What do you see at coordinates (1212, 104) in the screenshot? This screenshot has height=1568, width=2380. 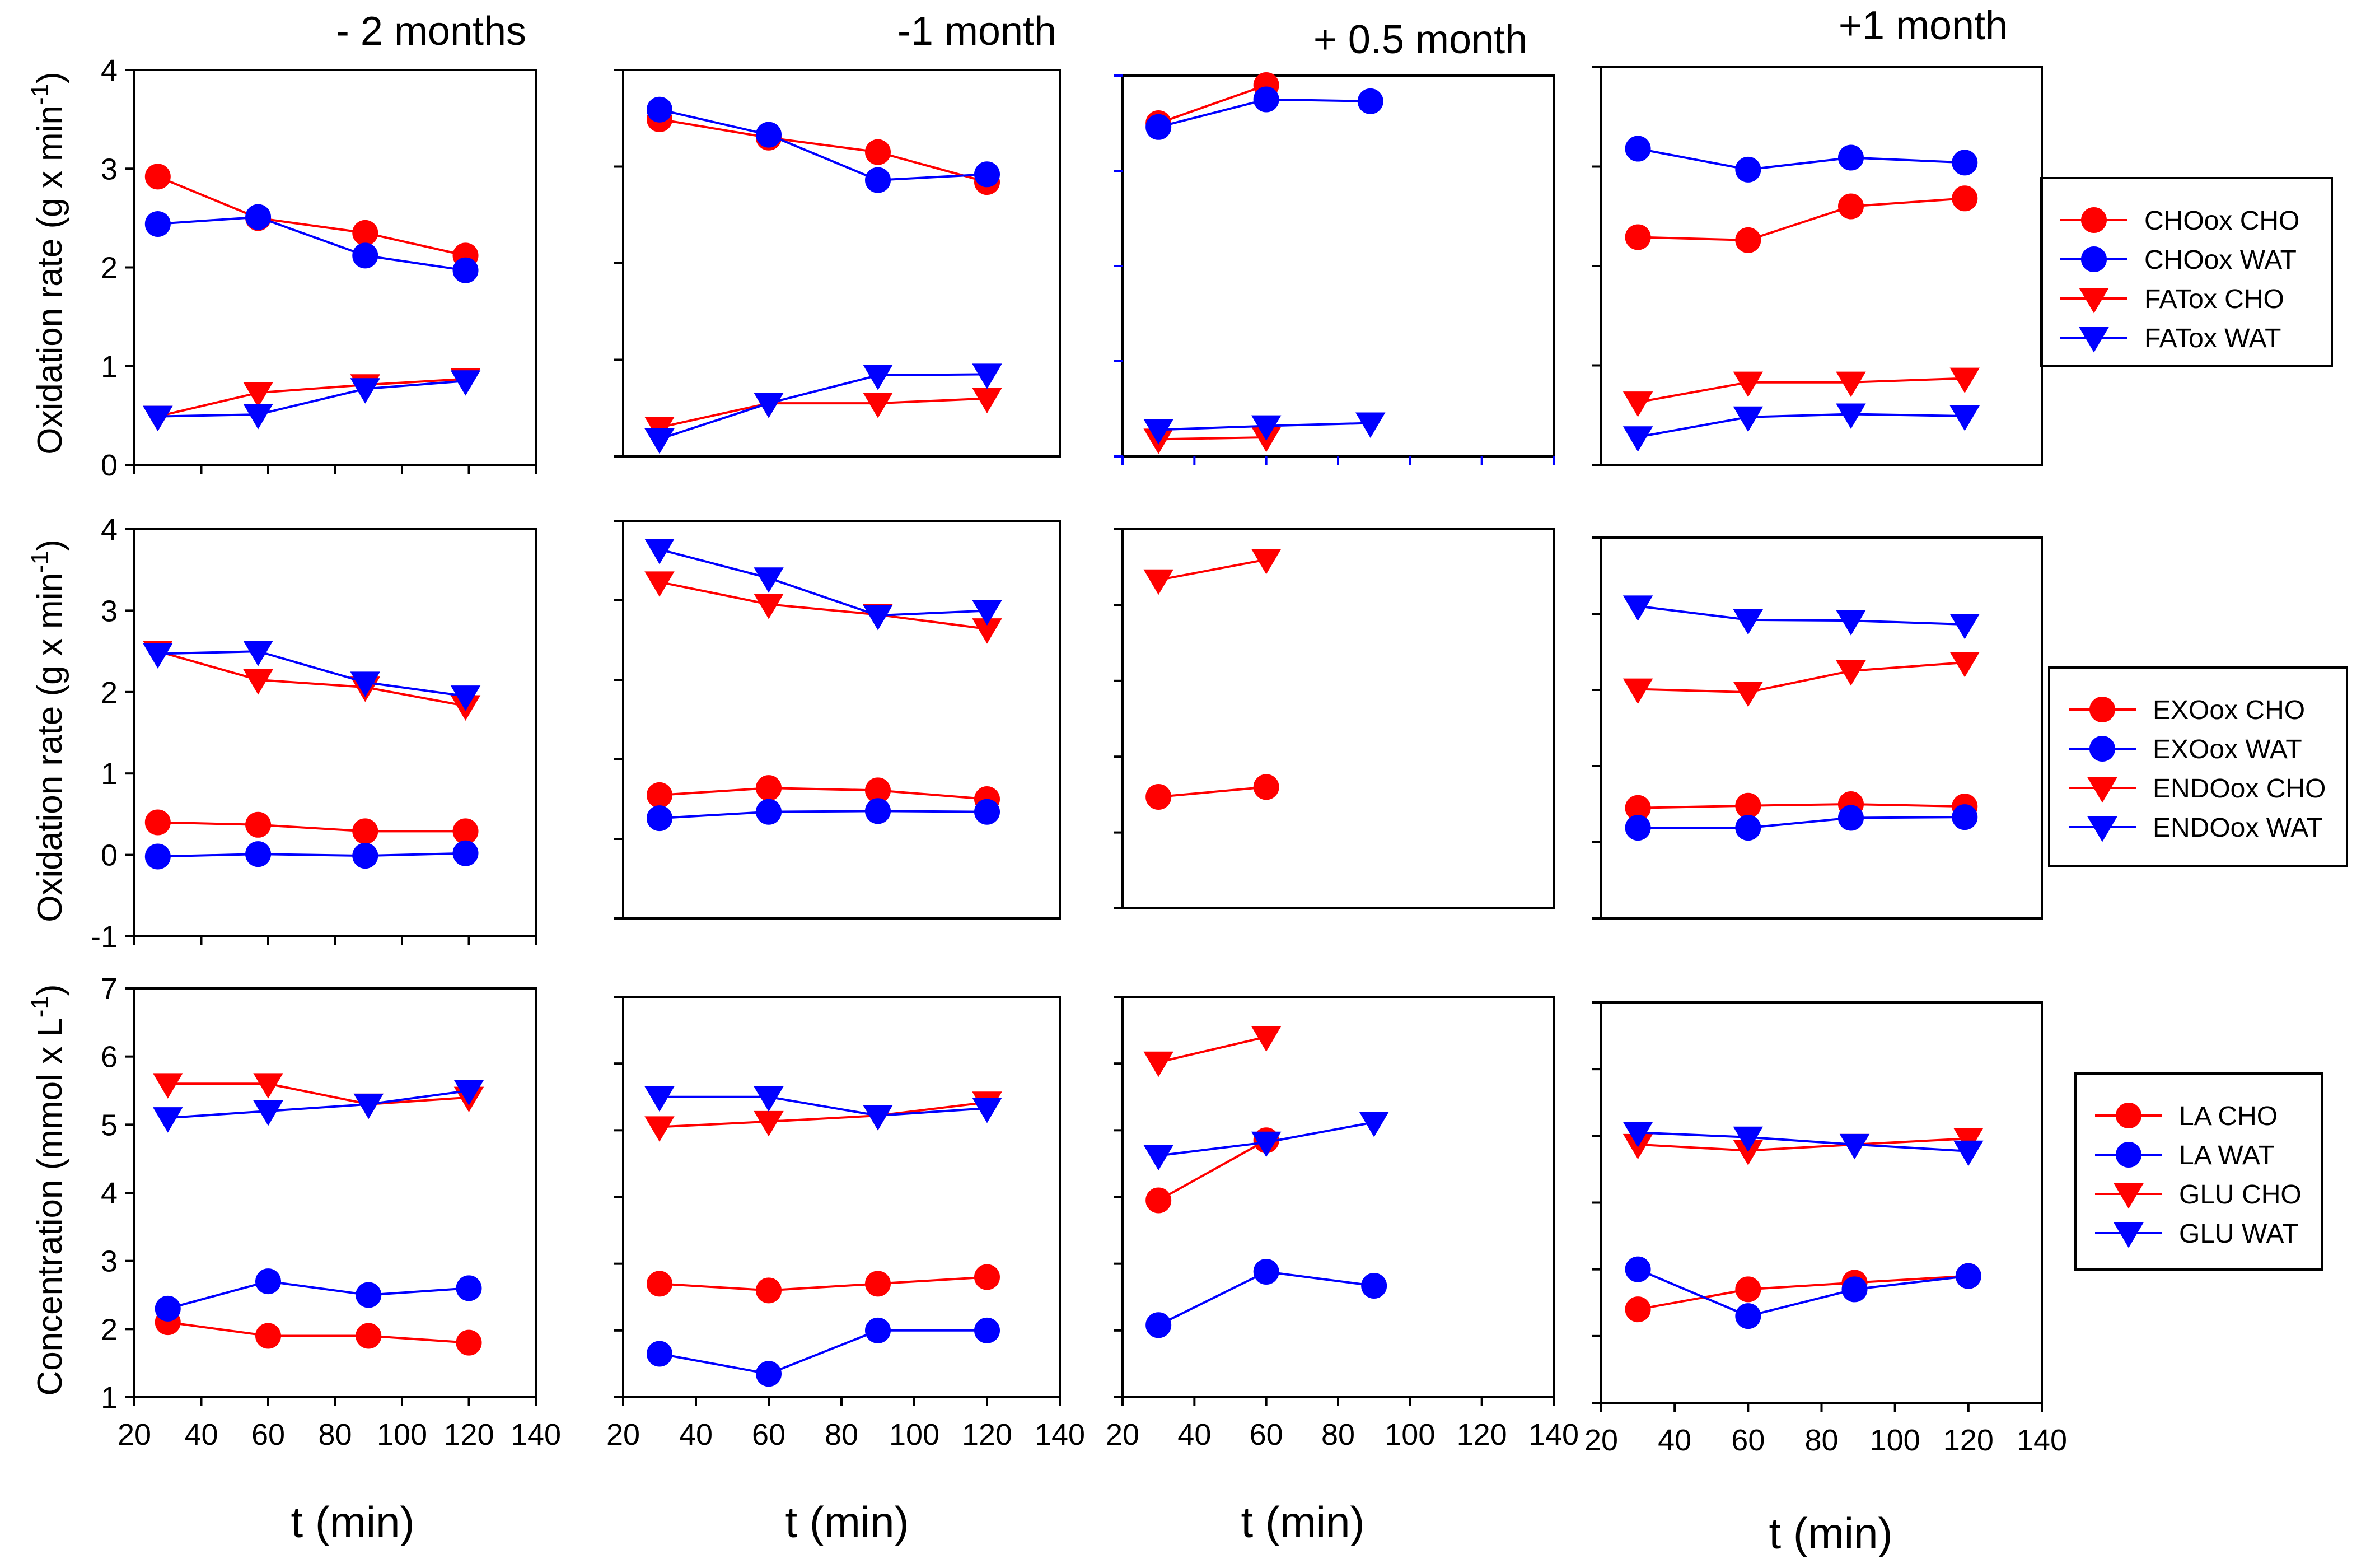 I see `panel-oxidation-plus-half-month-series-choox-cho-line` at bounding box center [1212, 104].